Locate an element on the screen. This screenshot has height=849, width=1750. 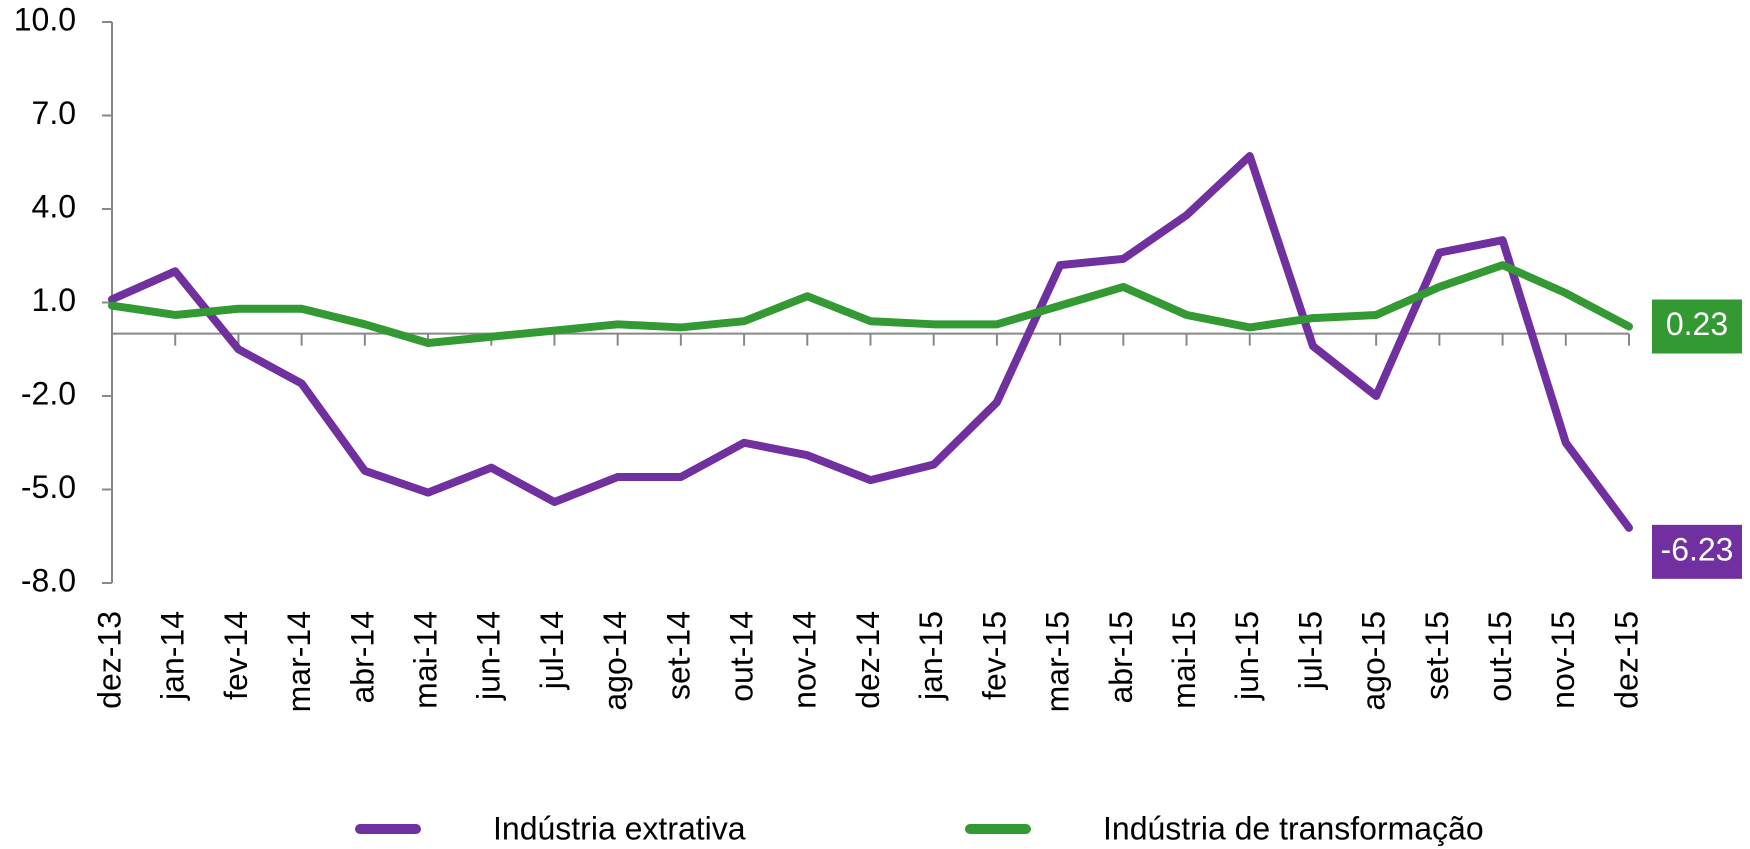
y-tick-label: 1.0 is located at coordinates (54, 300).